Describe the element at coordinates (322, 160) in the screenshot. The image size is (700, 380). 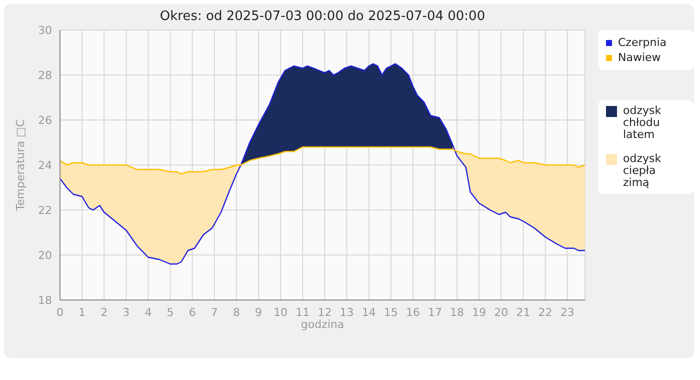
I see `line-series` at that location.